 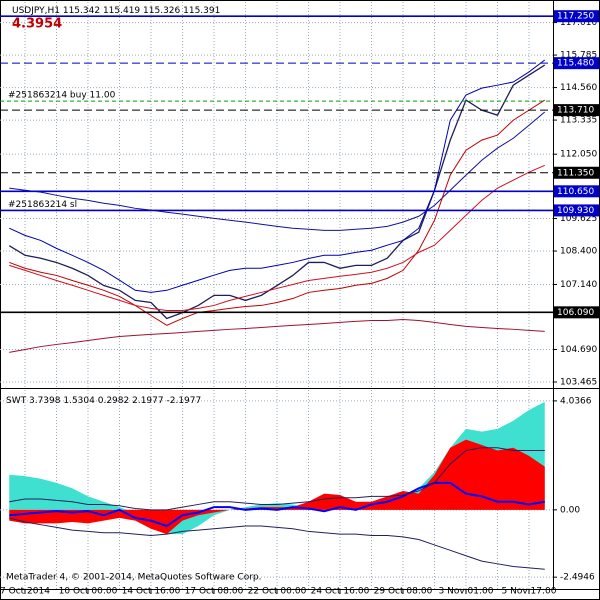 What do you see at coordinates (466, 592) in the screenshot?
I see `x-tick-label: 3 Nov 01:00` at bounding box center [466, 592].